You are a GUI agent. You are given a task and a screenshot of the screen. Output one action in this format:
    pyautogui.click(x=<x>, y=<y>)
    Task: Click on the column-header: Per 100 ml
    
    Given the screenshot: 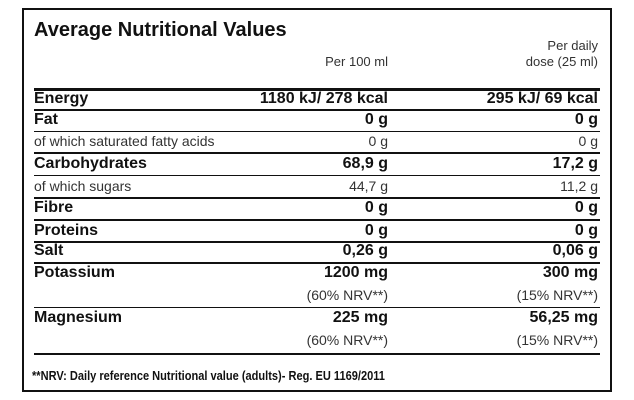 What is the action you would take?
    pyautogui.click(x=356, y=61)
    